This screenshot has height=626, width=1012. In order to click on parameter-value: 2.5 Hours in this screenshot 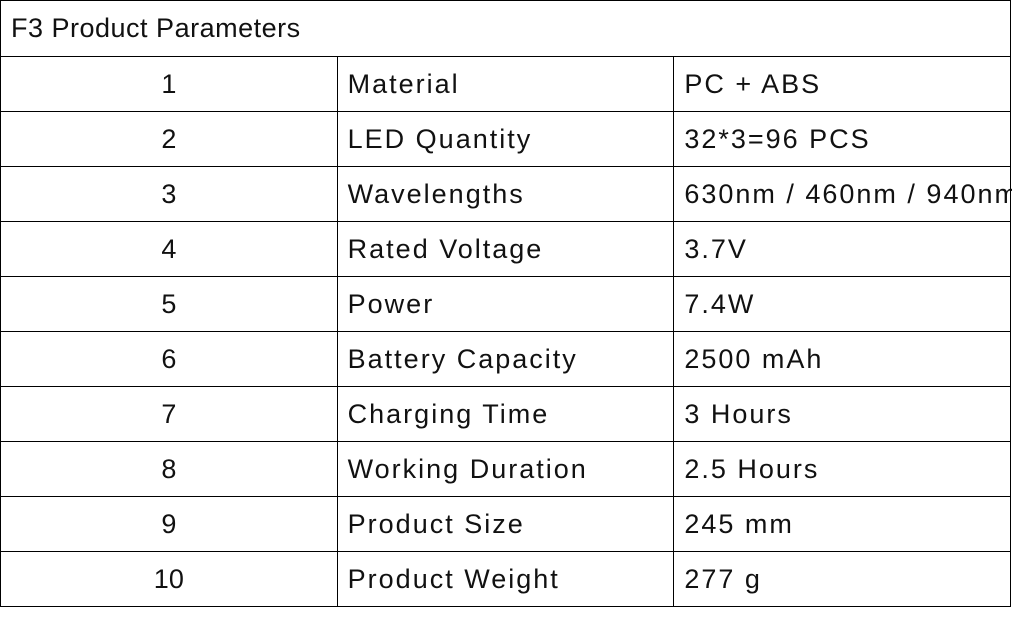, I will do `click(842, 469)`.